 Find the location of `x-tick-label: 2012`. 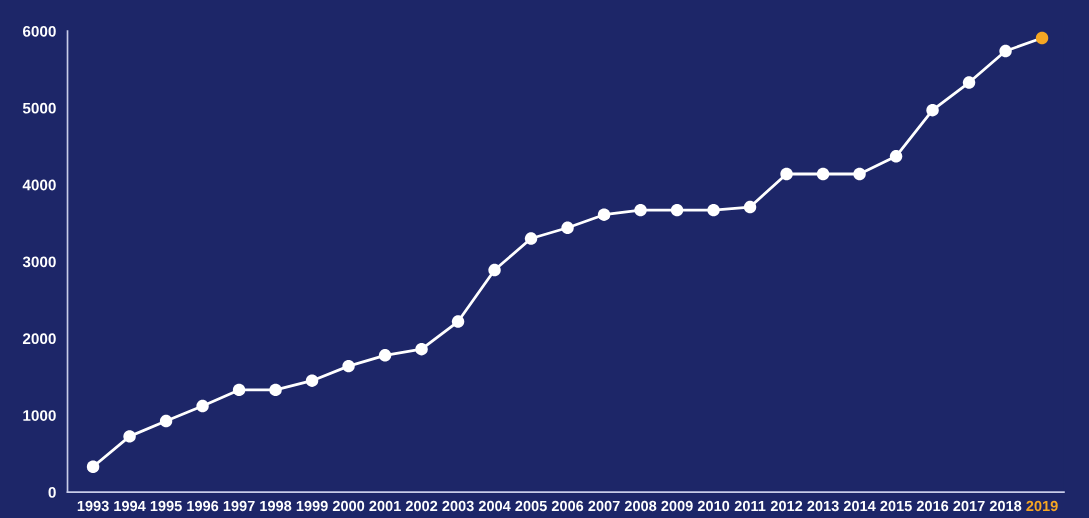

x-tick-label: 2012 is located at coordinates (786, 506).